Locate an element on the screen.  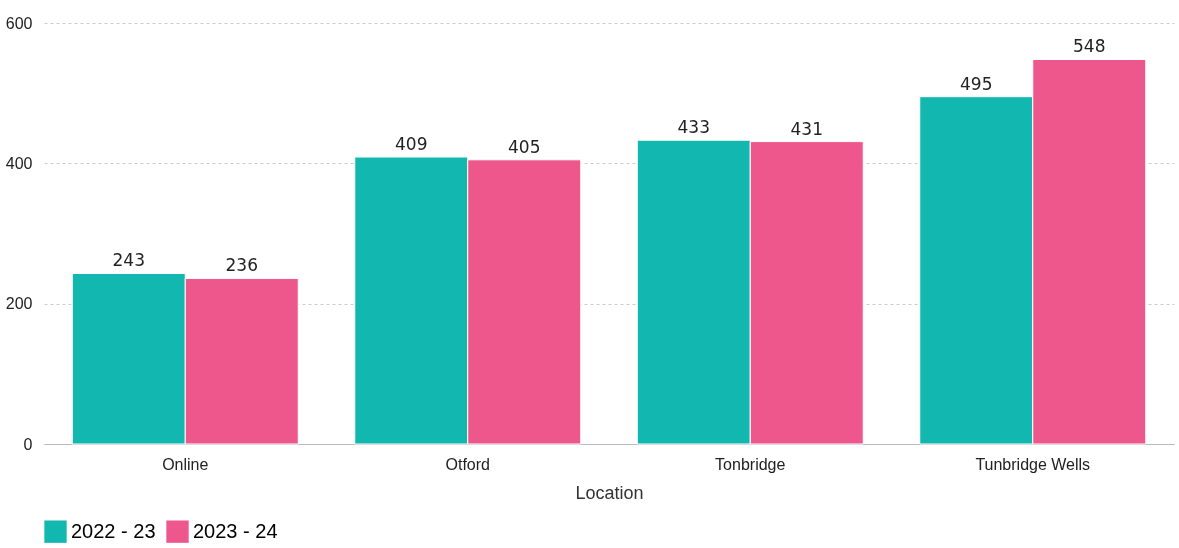
data-label: 431 is located at coordinates (806, 128).